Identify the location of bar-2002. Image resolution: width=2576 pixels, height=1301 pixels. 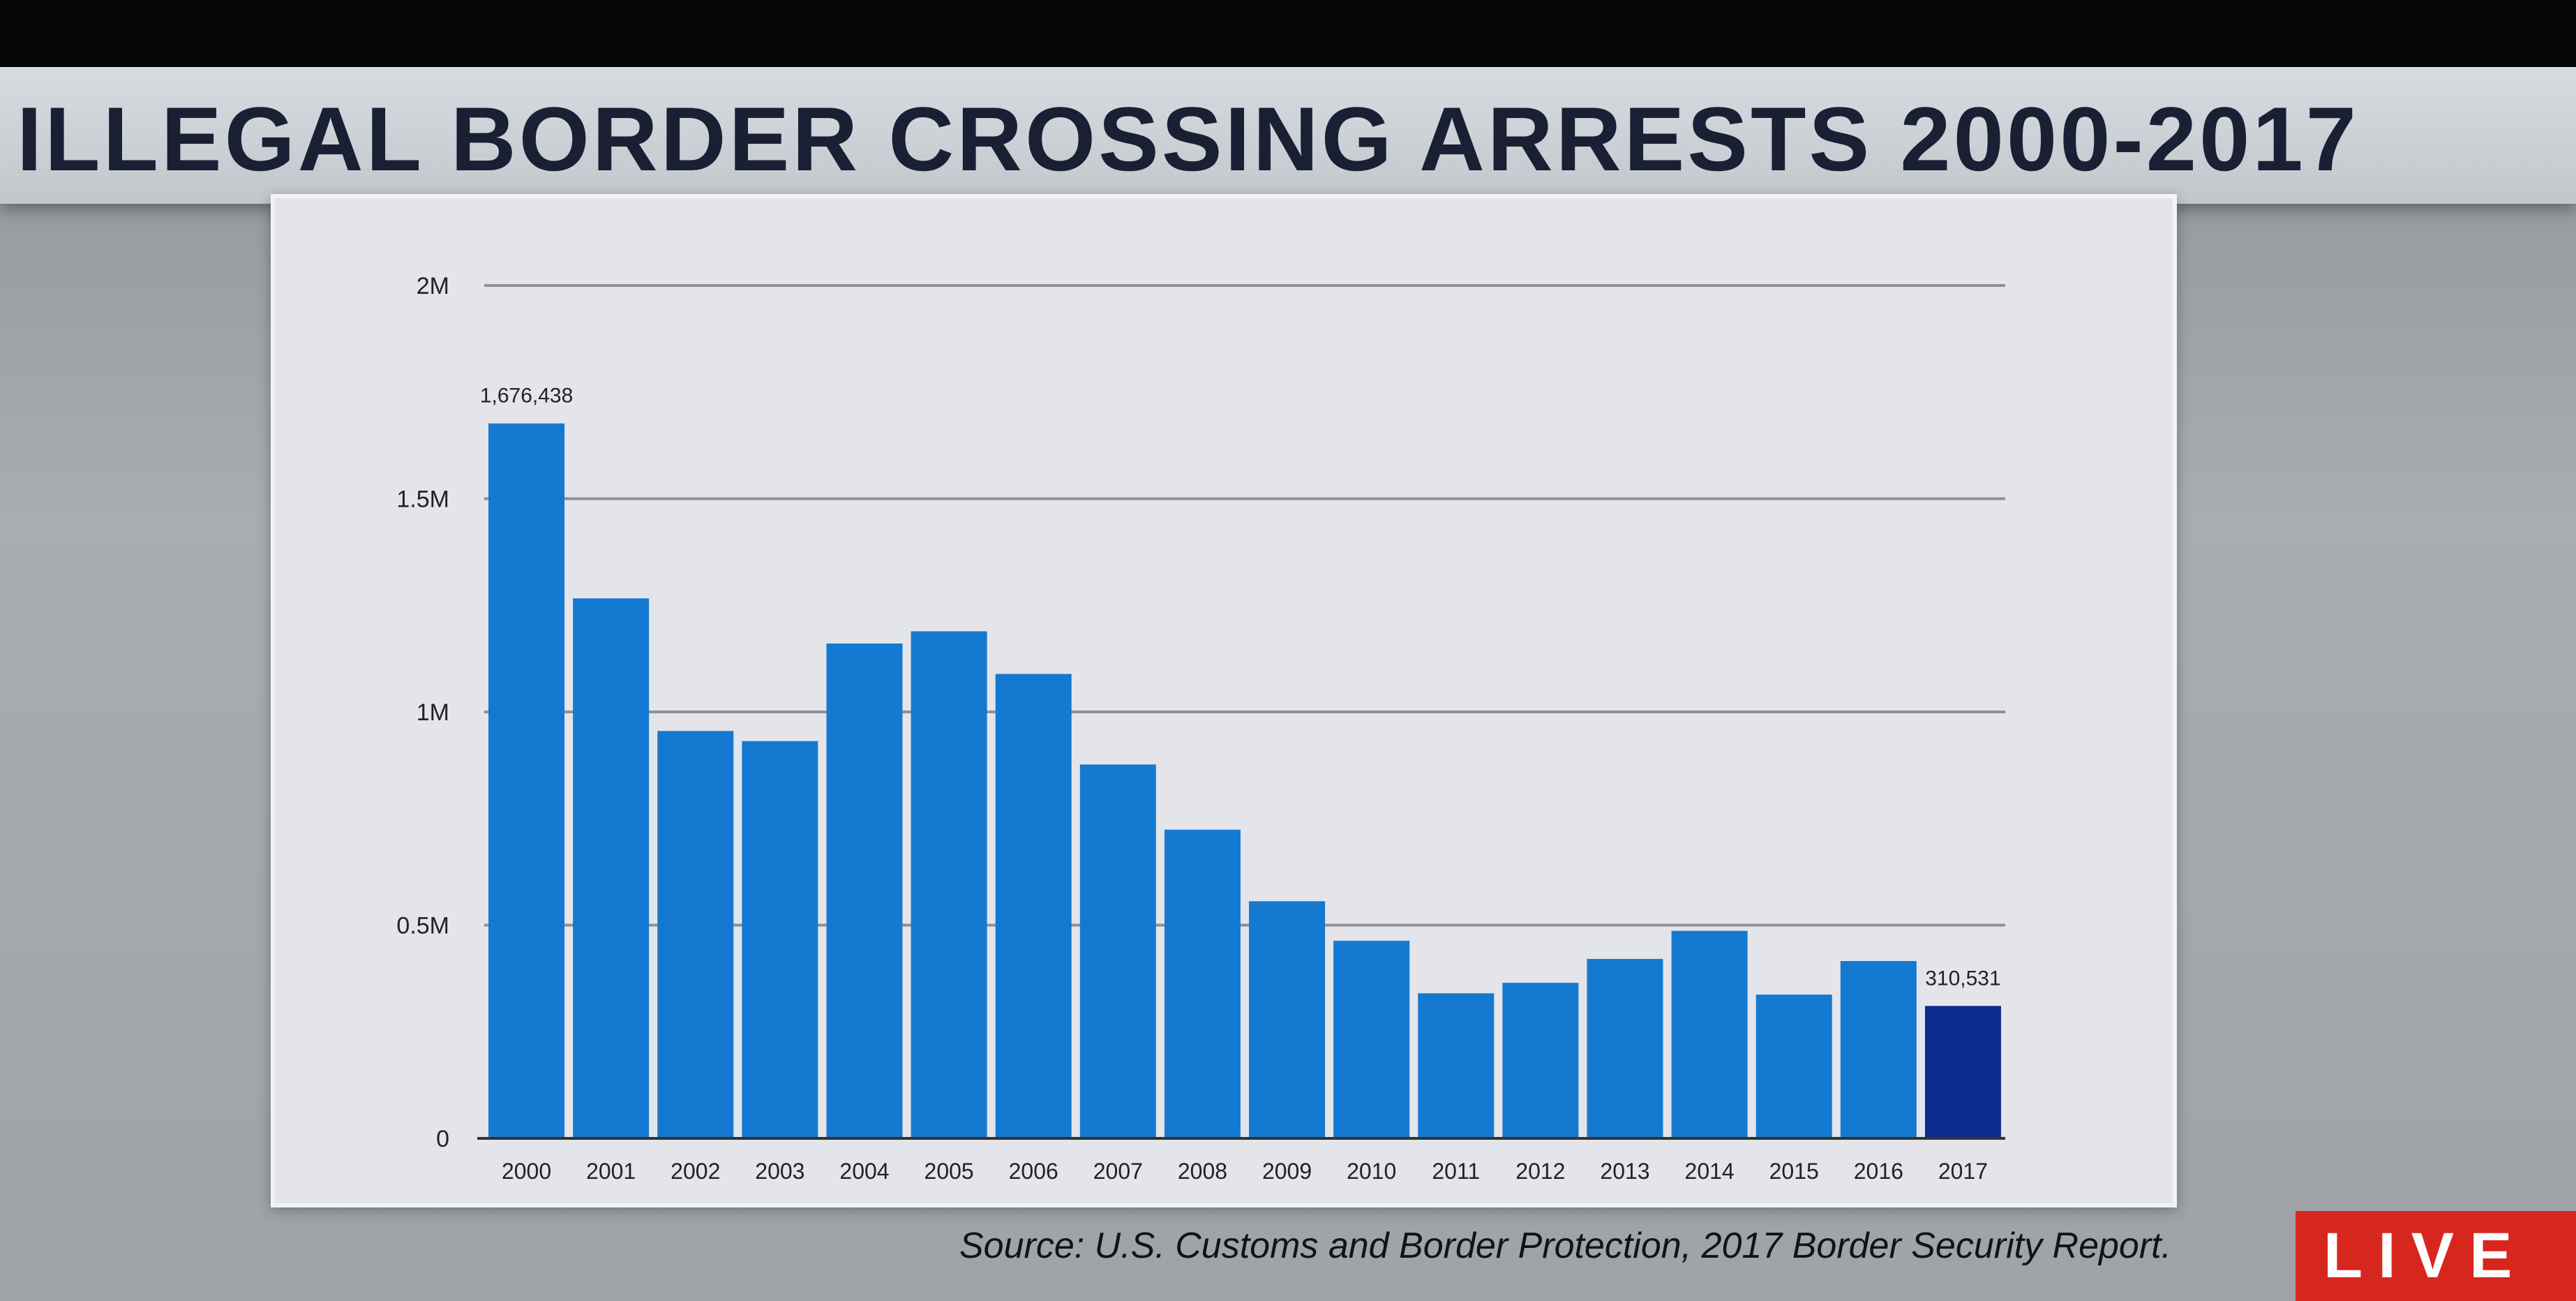
(695, 935).